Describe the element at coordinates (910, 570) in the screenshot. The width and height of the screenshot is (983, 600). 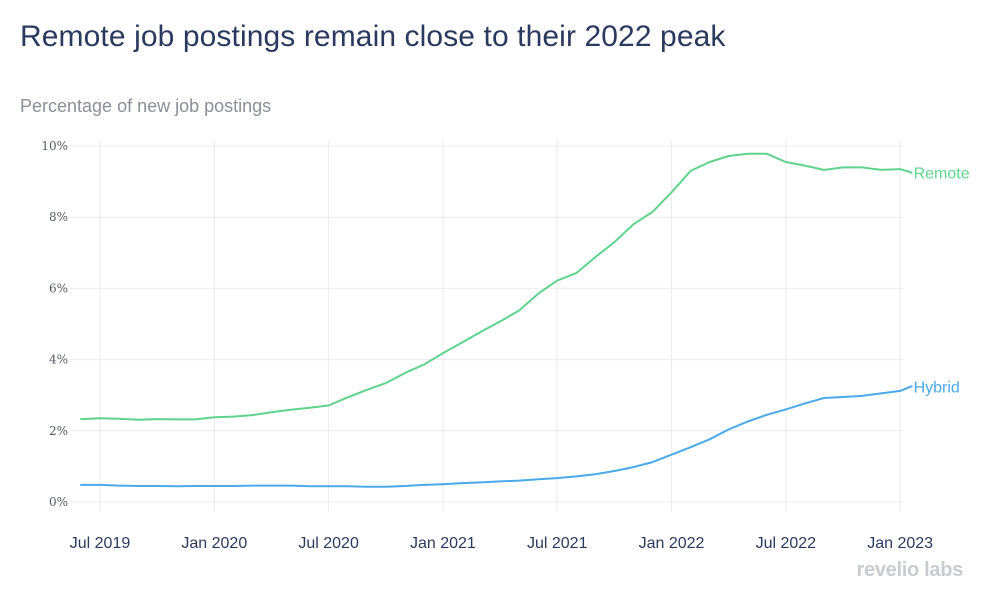
I see `revelio-labs-logo: revelio labs` at that location.